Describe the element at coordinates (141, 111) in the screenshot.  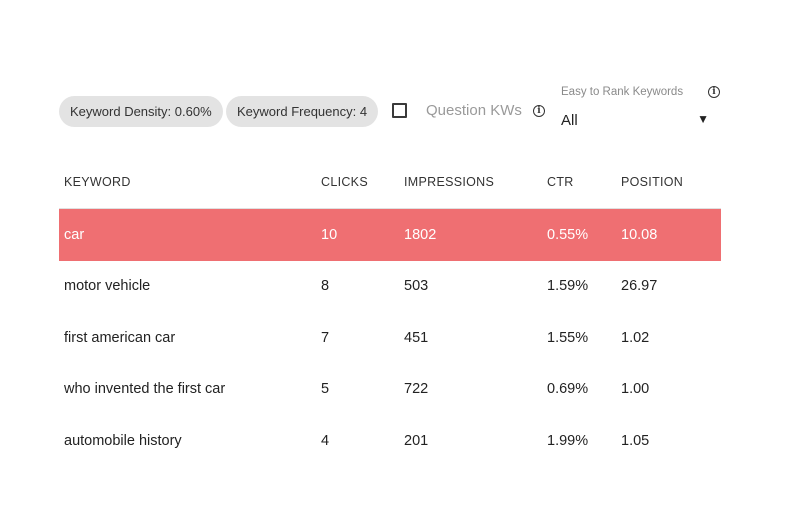
I see `keyword-density-chip: Keyword Density: 0.60%` at that location.